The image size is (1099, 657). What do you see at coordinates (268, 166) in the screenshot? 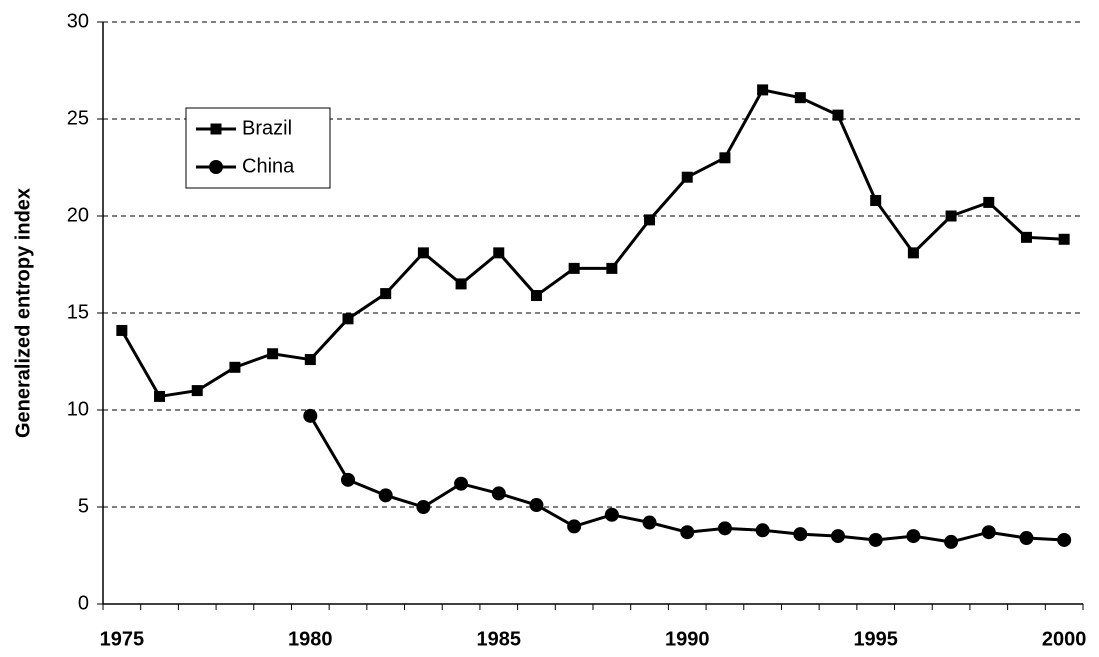
I see `legend-label: China` at bounding box center [268, 166].